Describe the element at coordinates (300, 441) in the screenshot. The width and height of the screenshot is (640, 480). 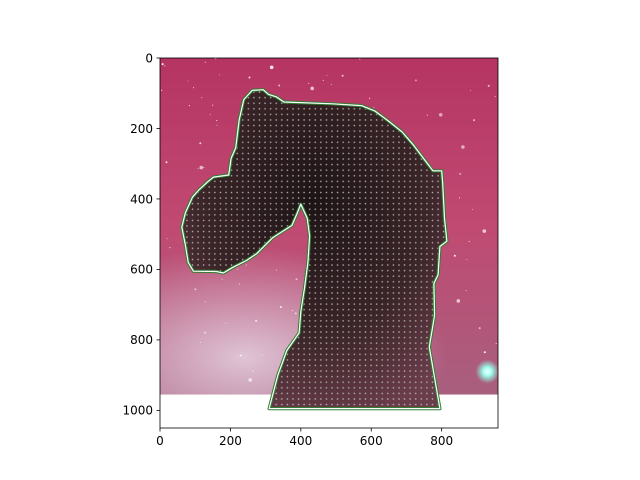
I see `x-tick-label: 400` at that location.